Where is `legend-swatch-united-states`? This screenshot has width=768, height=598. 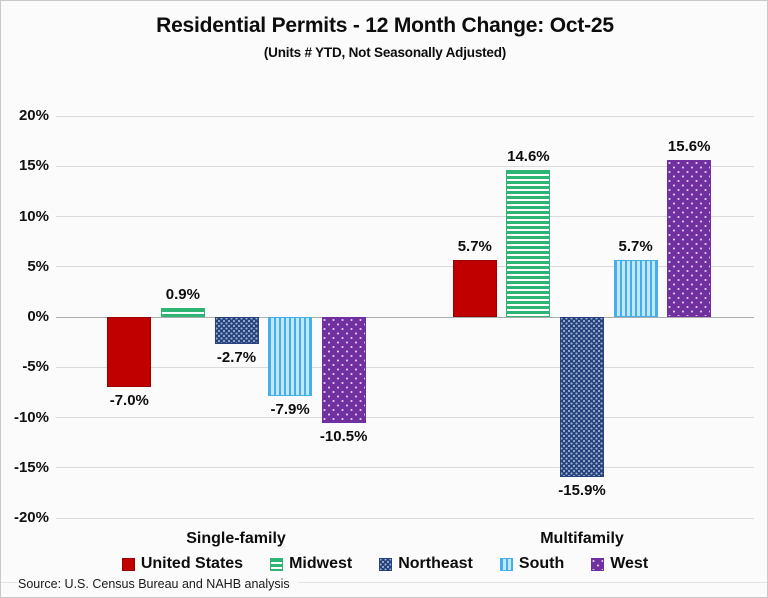 legend-swatch-united-states is located at coordinates (128, 564).